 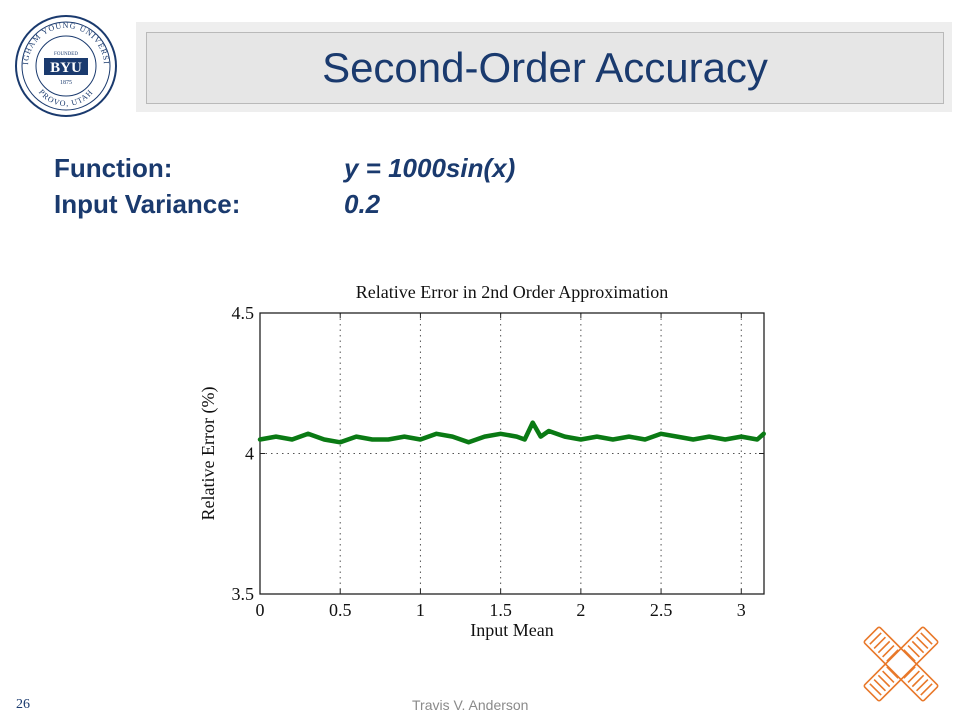 What do you see at coordinates (901, 664) in the screenshot?
I see `decorative-x-logo` at bounding box center [901, 664].